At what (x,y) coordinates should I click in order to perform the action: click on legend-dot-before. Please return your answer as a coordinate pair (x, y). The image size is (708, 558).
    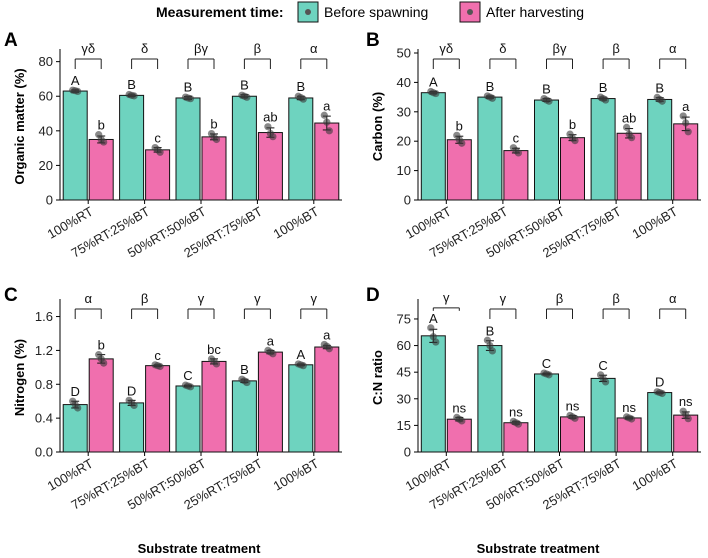
    Looking at the image, I should click on (308, 12).